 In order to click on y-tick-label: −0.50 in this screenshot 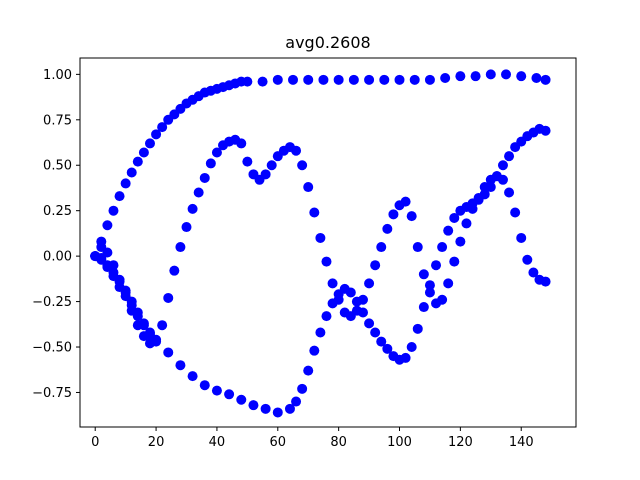, I will do `click(52, 348)`.